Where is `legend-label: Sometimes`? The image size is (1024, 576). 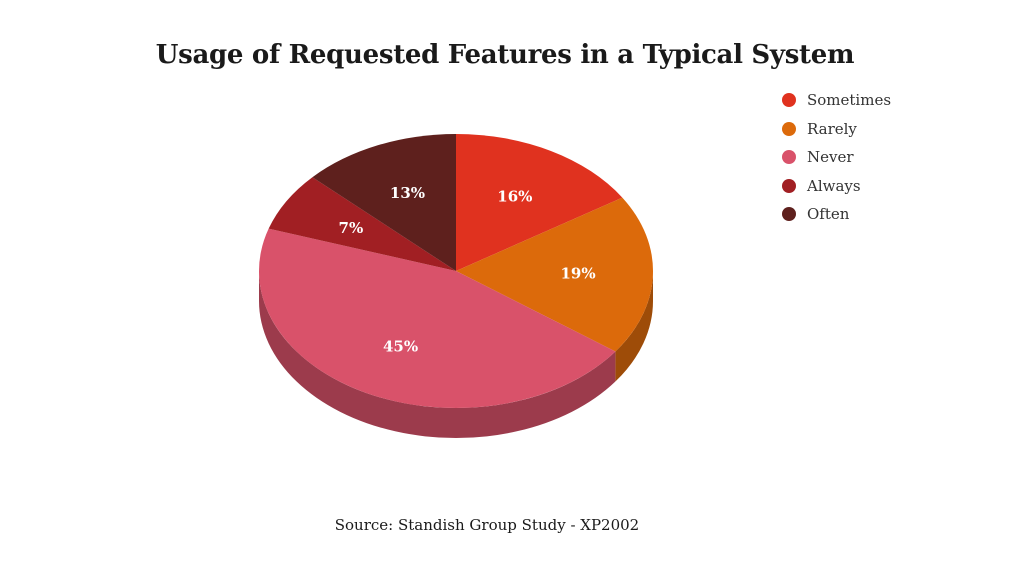
legend-label: Sometimes is located at coordinates (849, 100).